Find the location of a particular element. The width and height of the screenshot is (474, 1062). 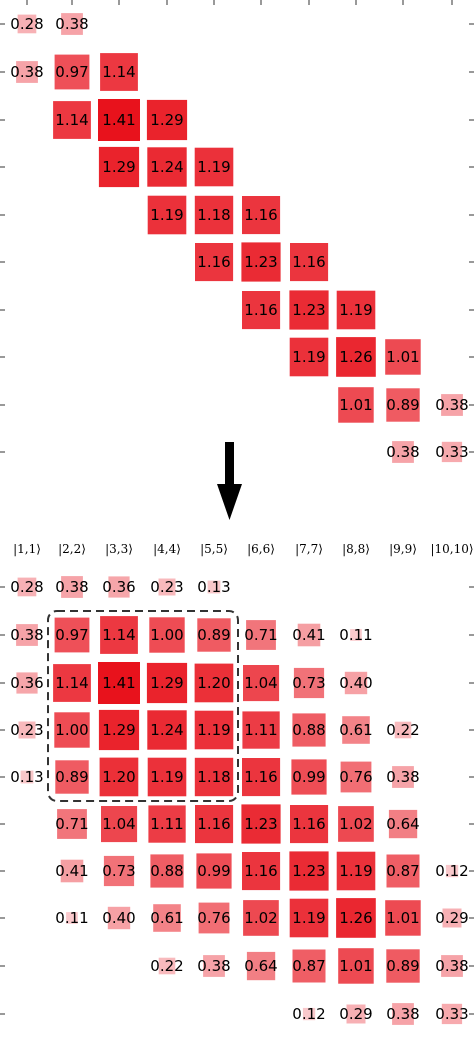

bottom-matrix-cell-label: 0.28 is located at coordinates (26, 587).